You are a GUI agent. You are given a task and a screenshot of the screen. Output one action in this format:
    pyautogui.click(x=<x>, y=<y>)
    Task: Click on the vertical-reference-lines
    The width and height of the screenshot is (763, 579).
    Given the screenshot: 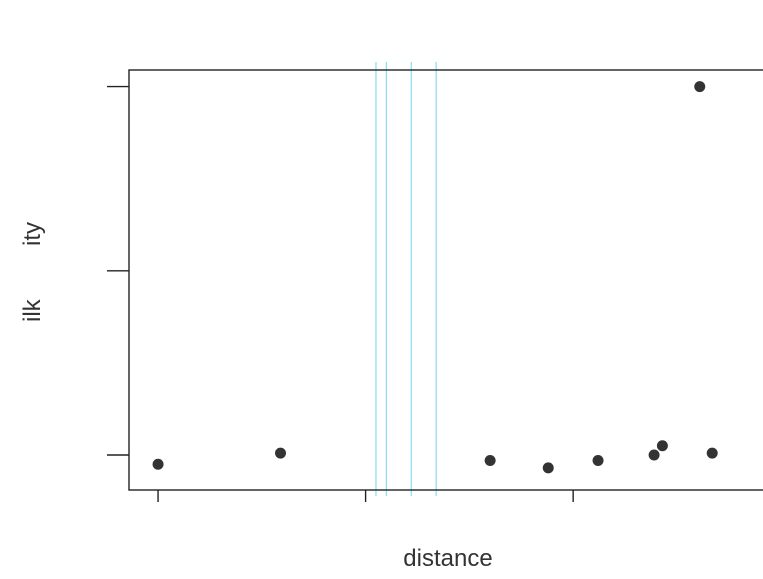 What is the action you would take?
    pyautogui.click(x=406, y=279)
    